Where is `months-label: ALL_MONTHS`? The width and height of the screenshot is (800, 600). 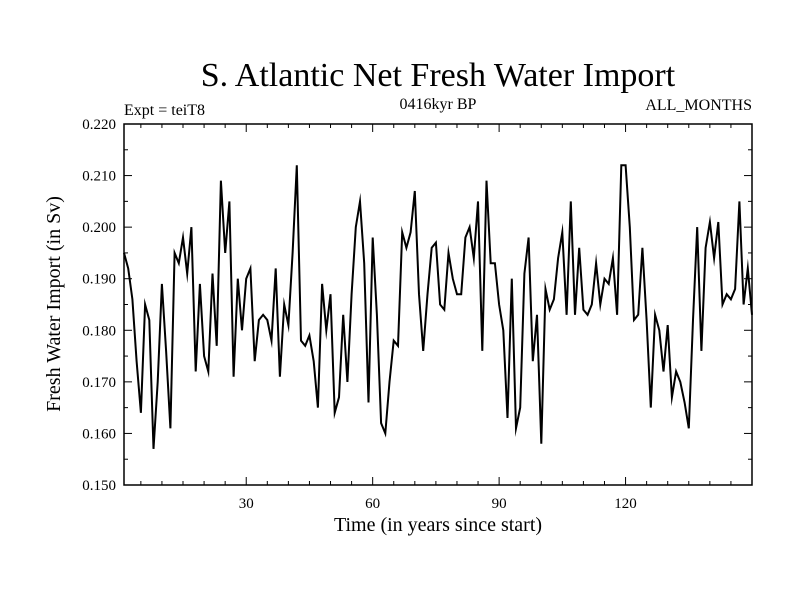
months-label: ALL_MONTHS is located at coordinates (698, 105).